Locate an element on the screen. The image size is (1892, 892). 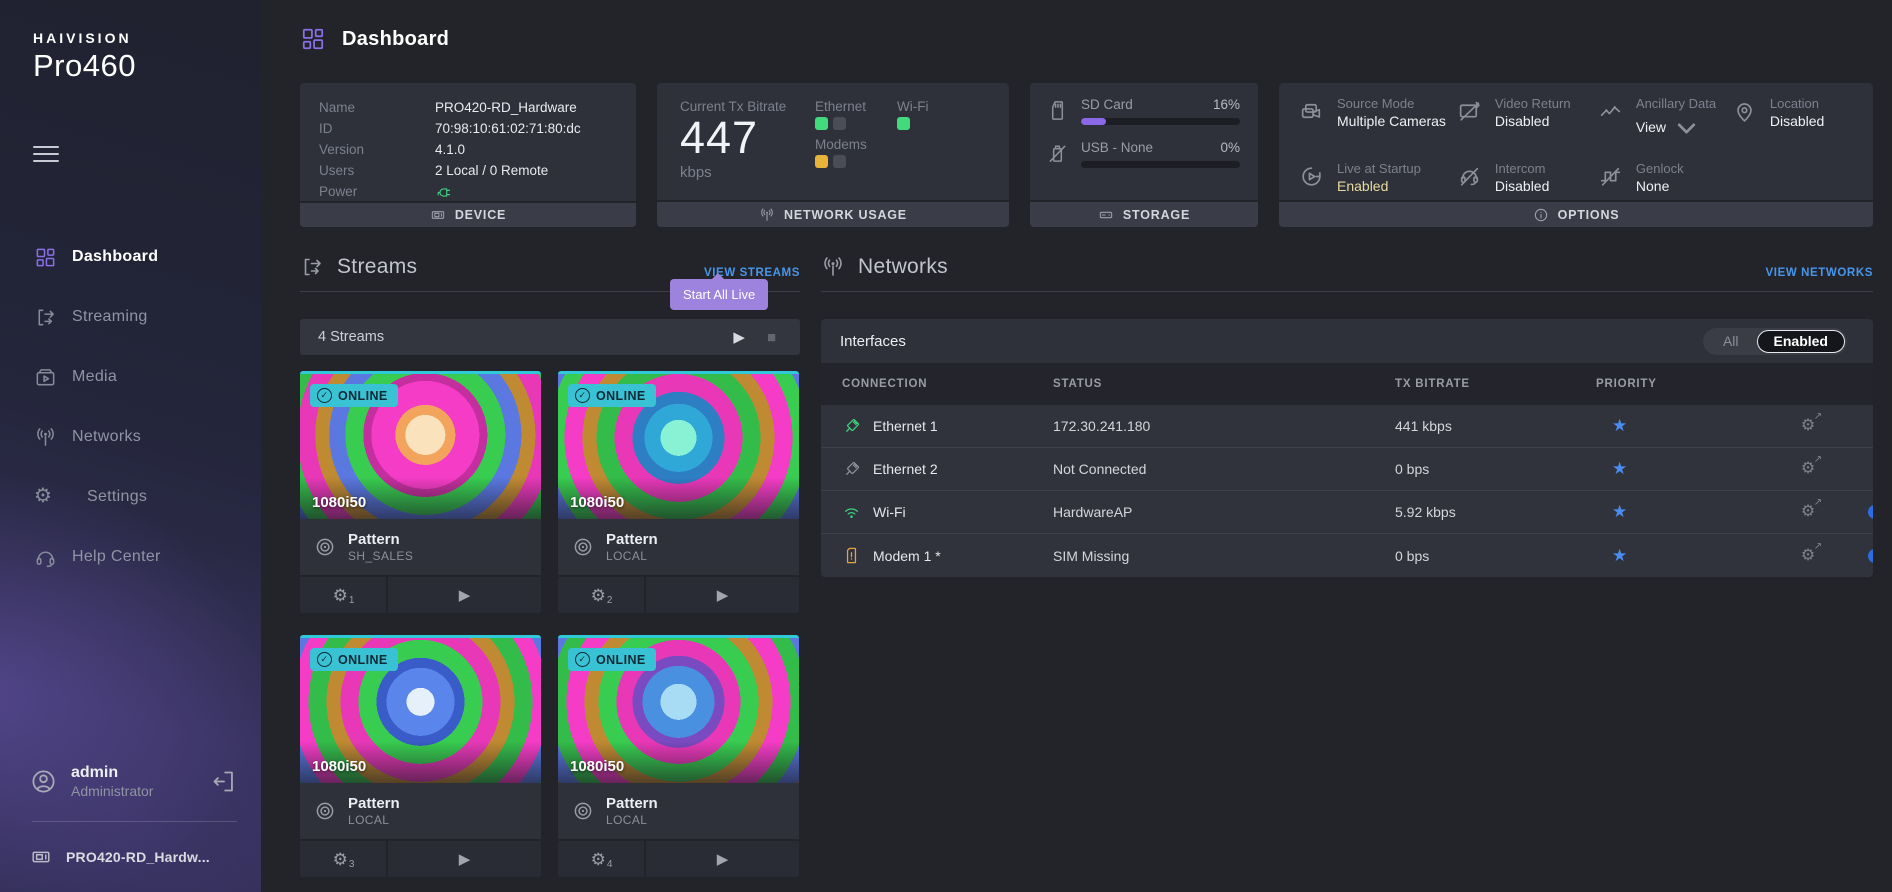
hamburger-menu-icon is located at coordinates (46, 154).